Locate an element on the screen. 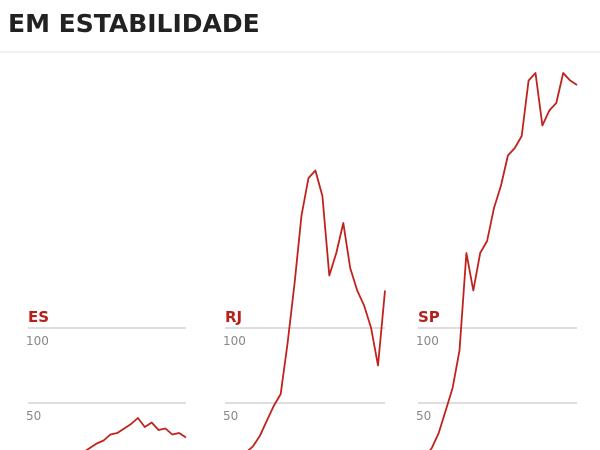  panel-title: RJ is located at coordinates (233, 317).